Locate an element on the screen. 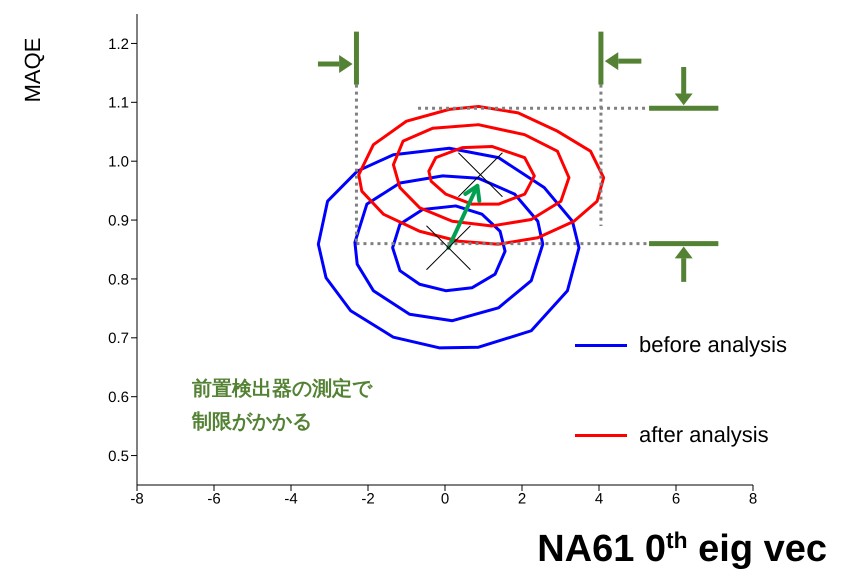 The height and width of the screenshot is (575, 847). x-axis-title: NA61 0$^{th}$ eig vec is located at coordinates (682, 548).